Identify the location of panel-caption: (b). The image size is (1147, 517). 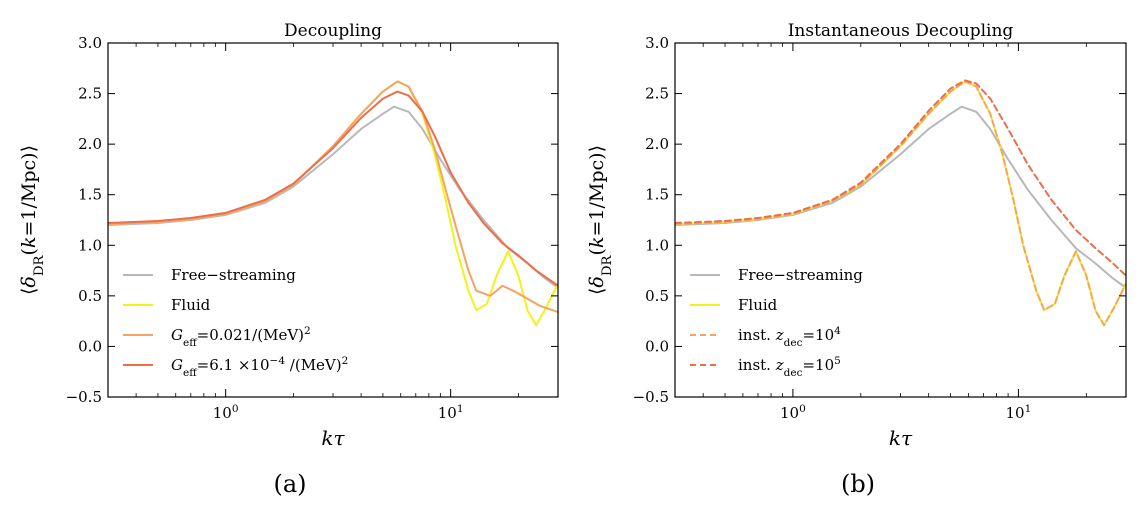
(858, 484).